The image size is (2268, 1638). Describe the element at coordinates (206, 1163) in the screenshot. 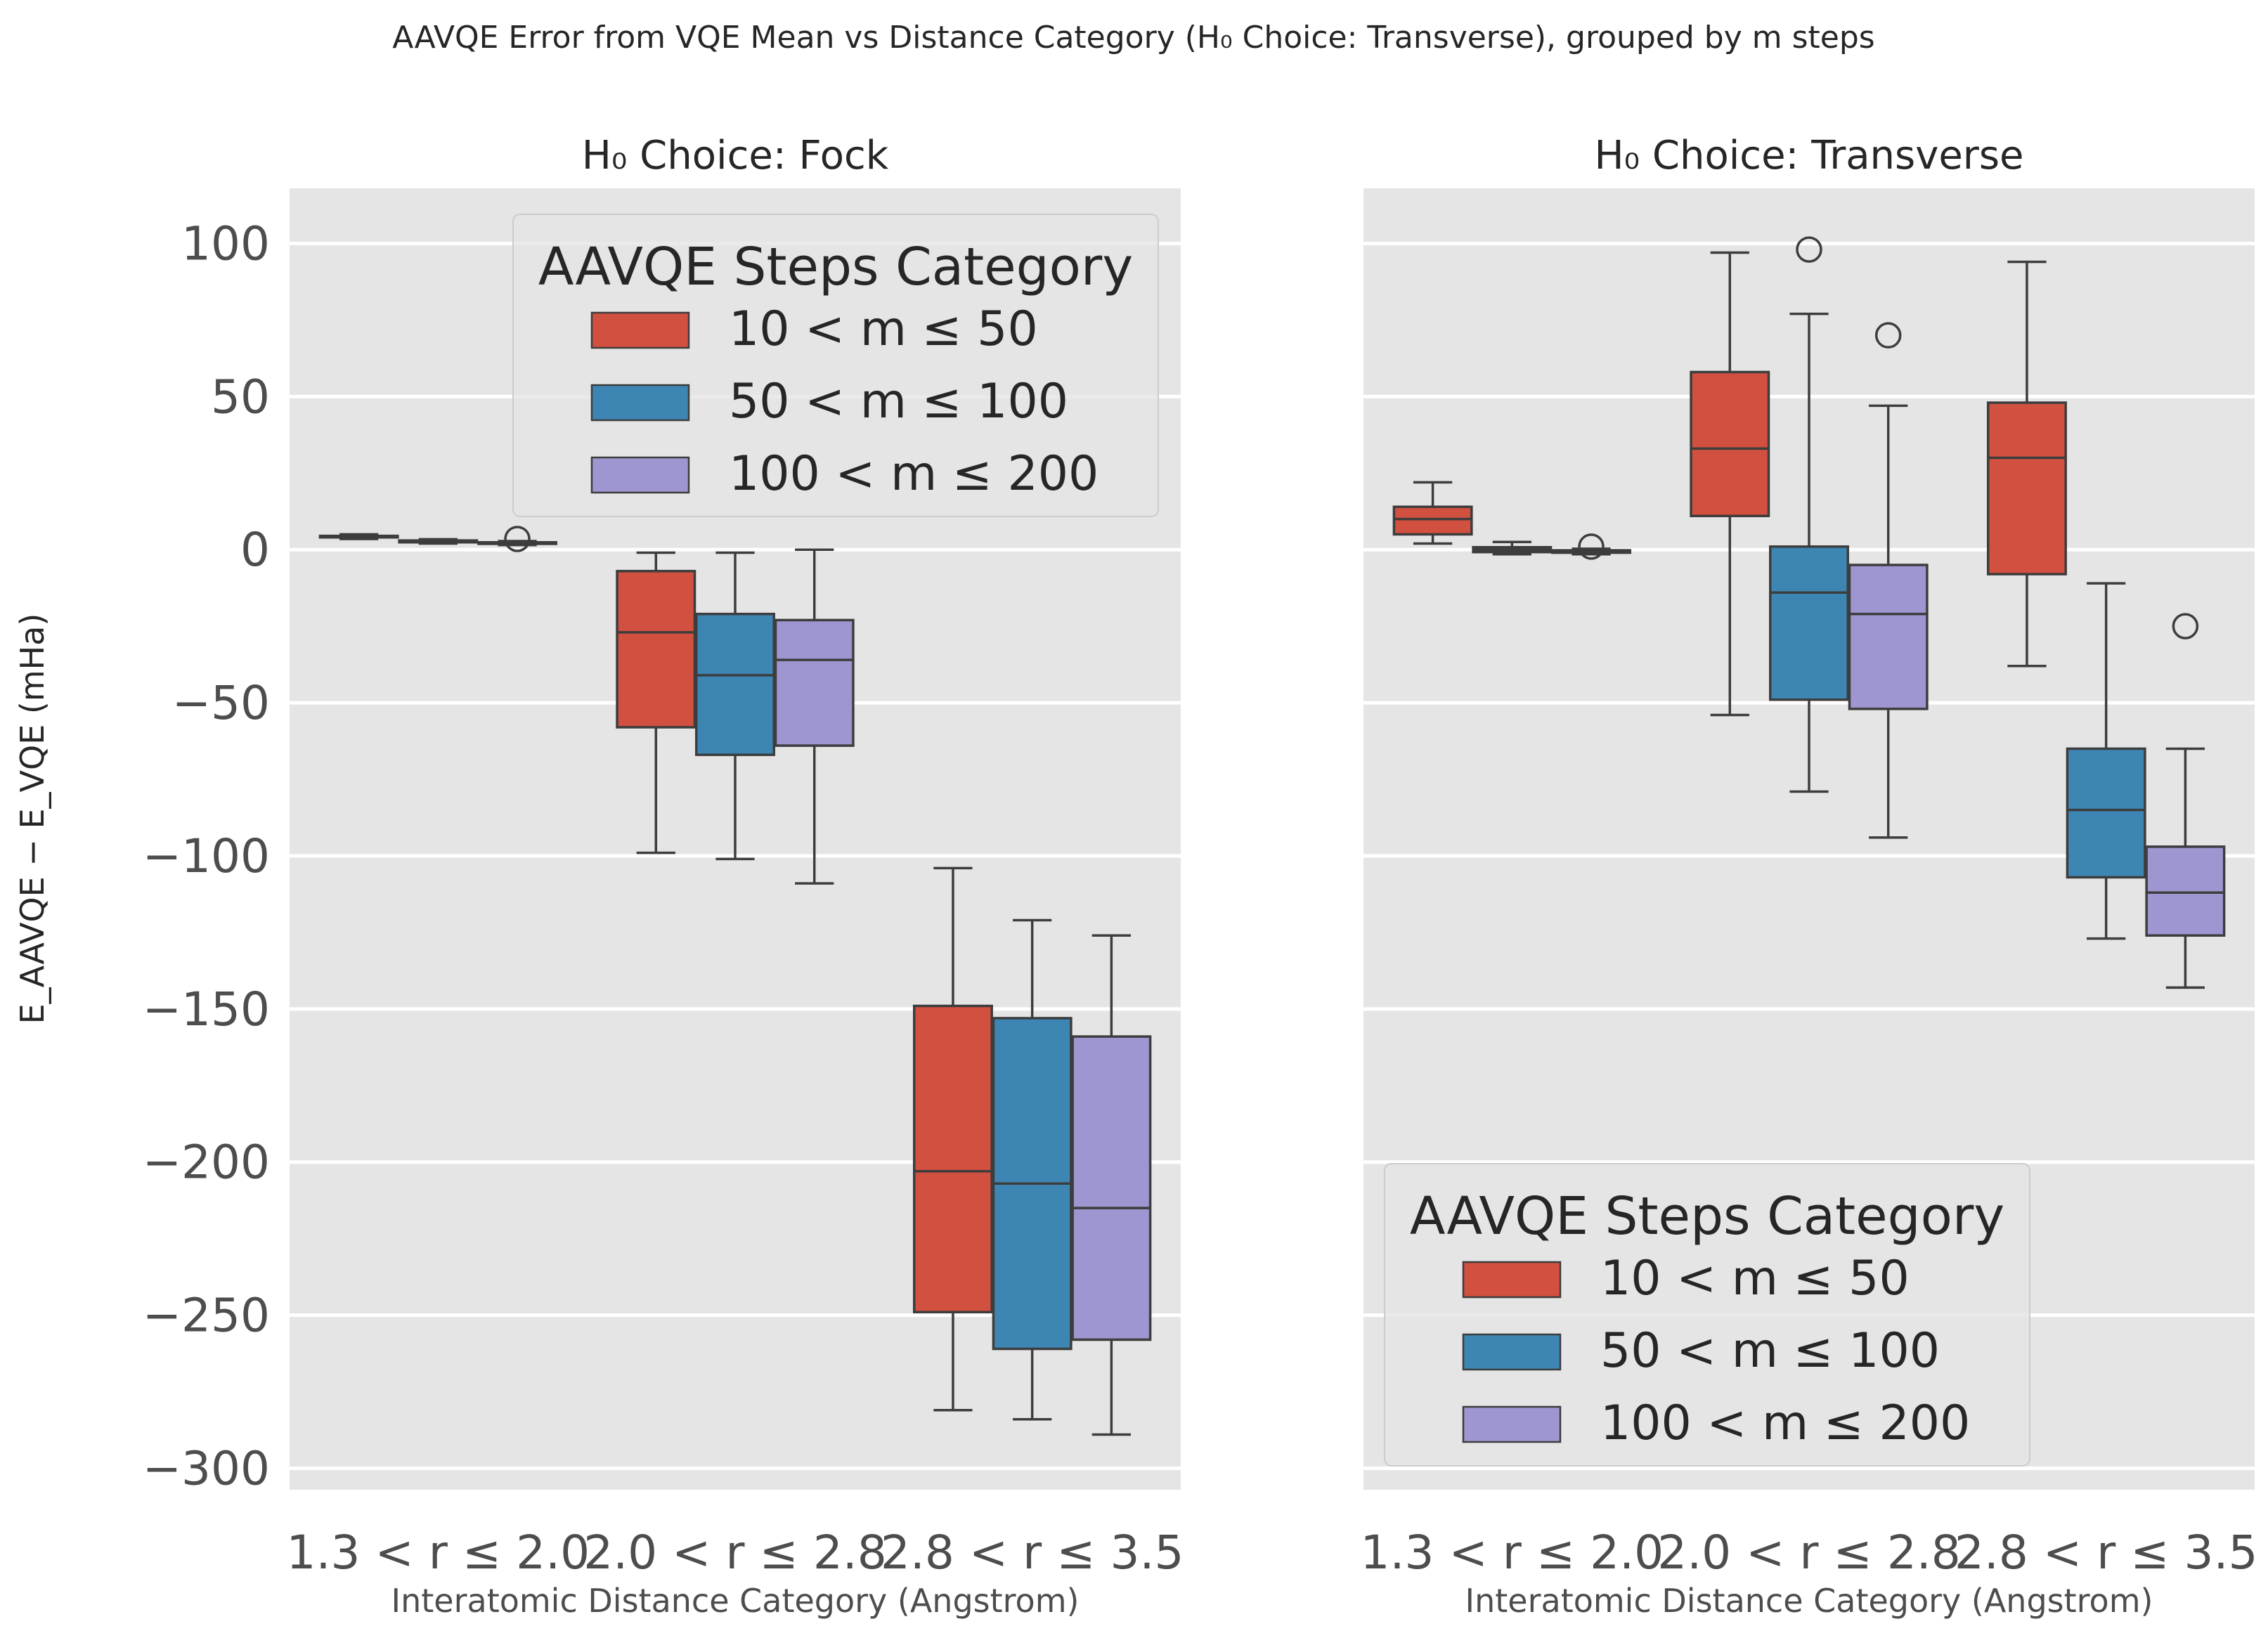

I see `y-tick-label: −200` at that location.